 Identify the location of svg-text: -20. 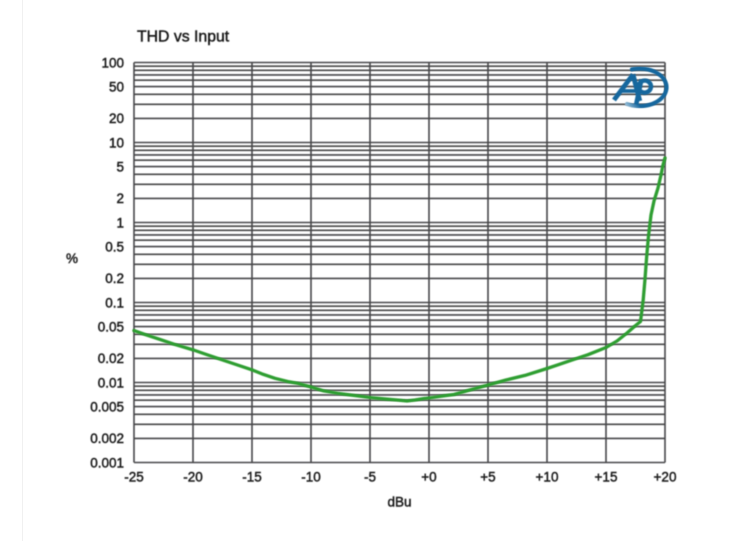
(193, 477).